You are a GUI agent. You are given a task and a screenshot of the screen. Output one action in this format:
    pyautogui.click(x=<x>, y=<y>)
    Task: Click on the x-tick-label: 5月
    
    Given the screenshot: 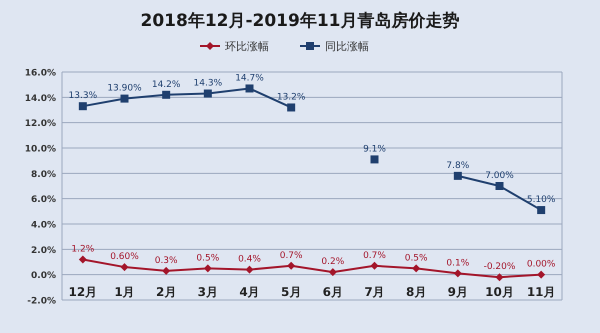 What is the action you would take?
    pyautogui.click(x=291, y=292)
    